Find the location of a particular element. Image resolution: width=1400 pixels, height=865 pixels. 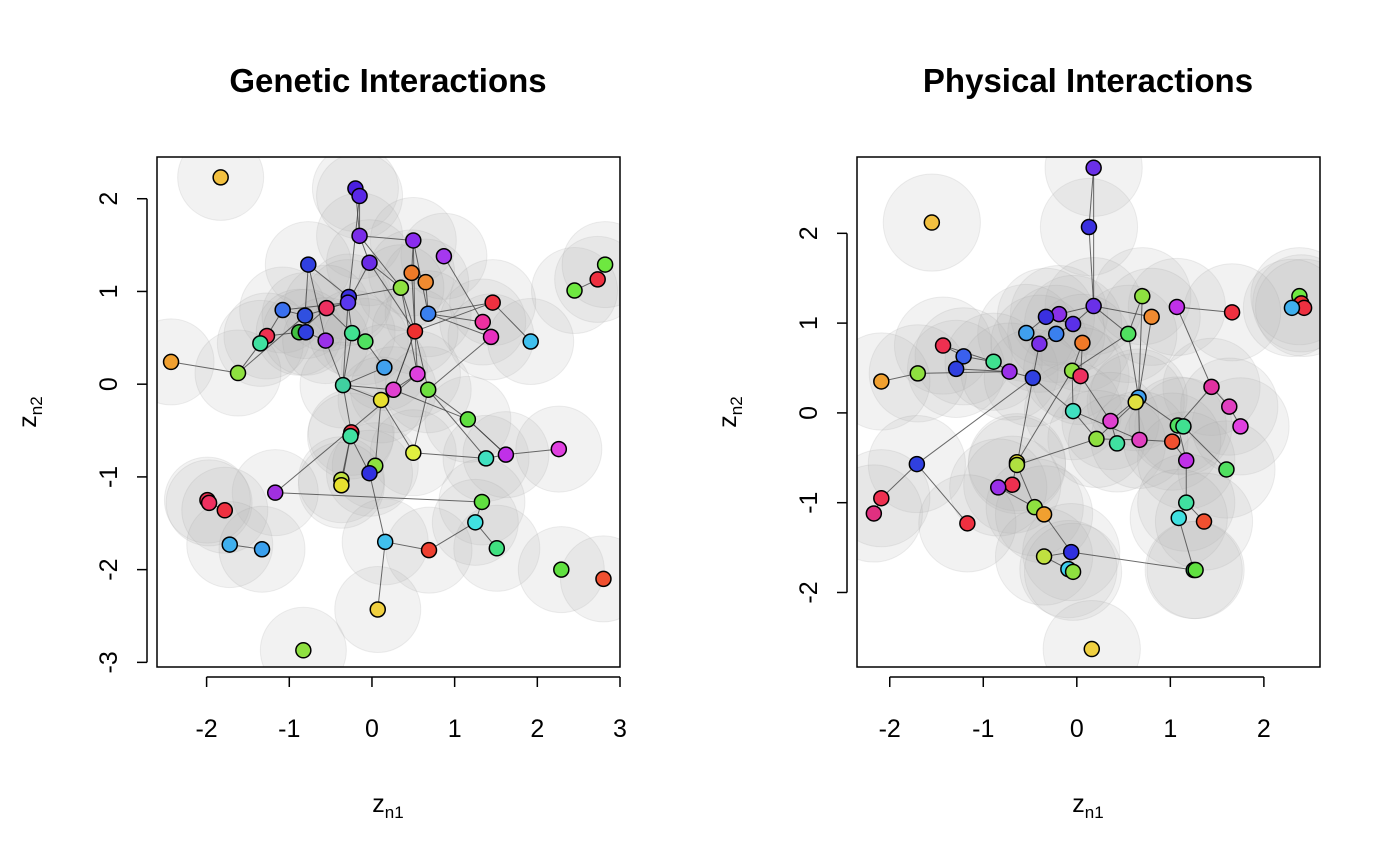

x-axis-label: zn1 is located at coordinates (387, 806).